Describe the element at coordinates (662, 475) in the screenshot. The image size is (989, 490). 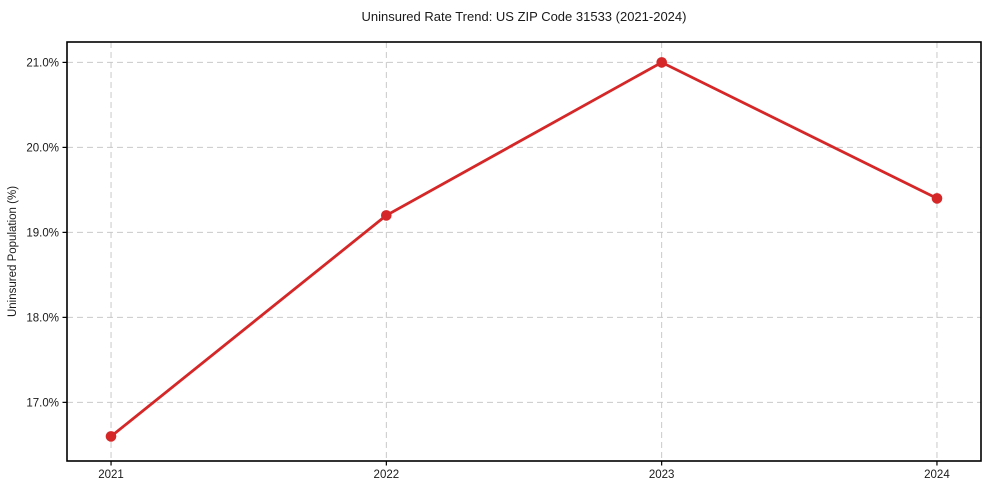
I see `x-tick-label: 2023` at that location.